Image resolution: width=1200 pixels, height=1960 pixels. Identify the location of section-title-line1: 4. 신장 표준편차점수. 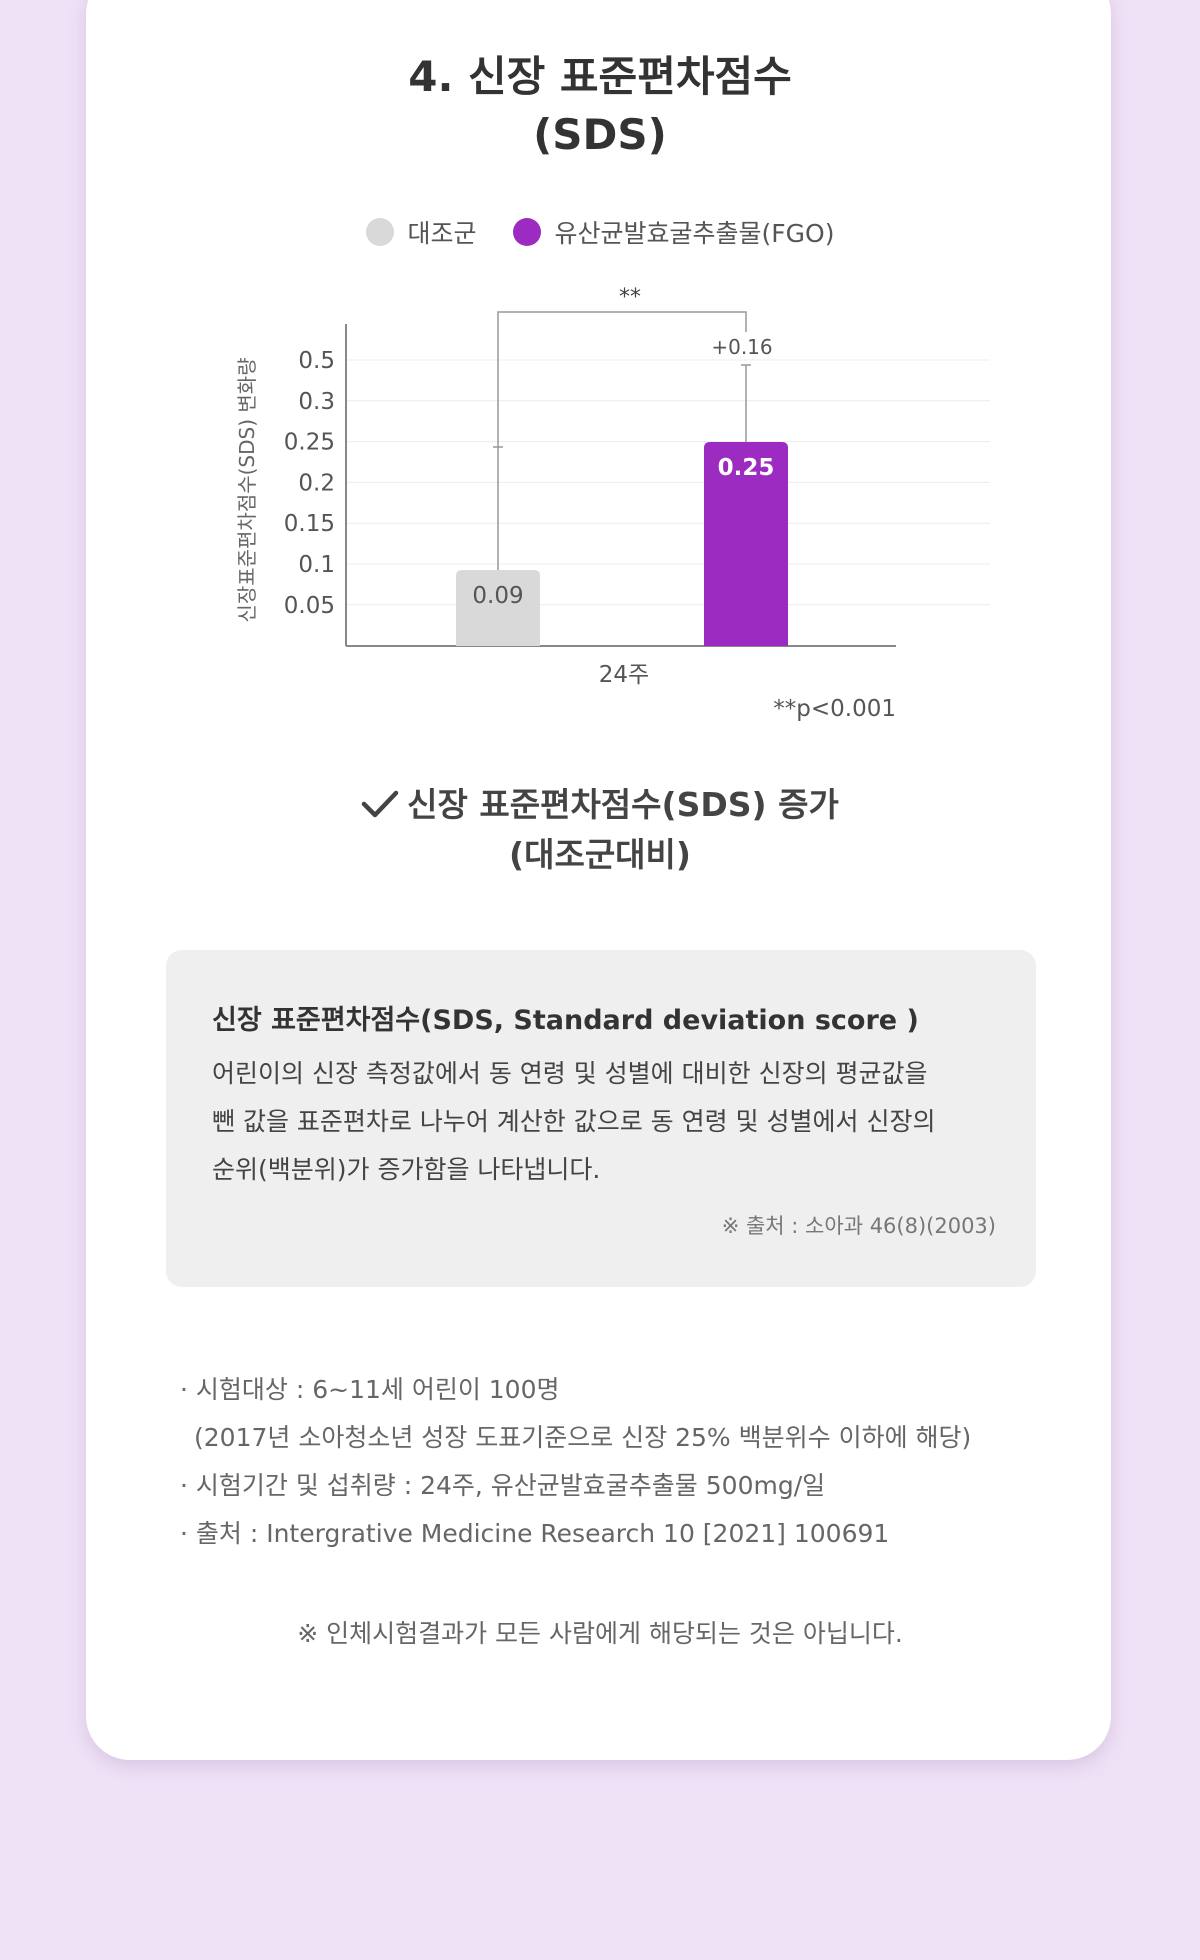
(600, 76).